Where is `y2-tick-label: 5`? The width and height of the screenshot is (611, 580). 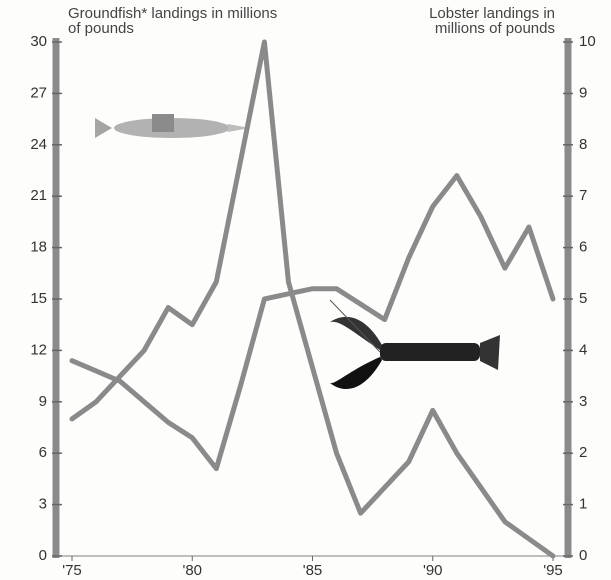 y2-tick-label: 5 is located at coordinates (583, 298).